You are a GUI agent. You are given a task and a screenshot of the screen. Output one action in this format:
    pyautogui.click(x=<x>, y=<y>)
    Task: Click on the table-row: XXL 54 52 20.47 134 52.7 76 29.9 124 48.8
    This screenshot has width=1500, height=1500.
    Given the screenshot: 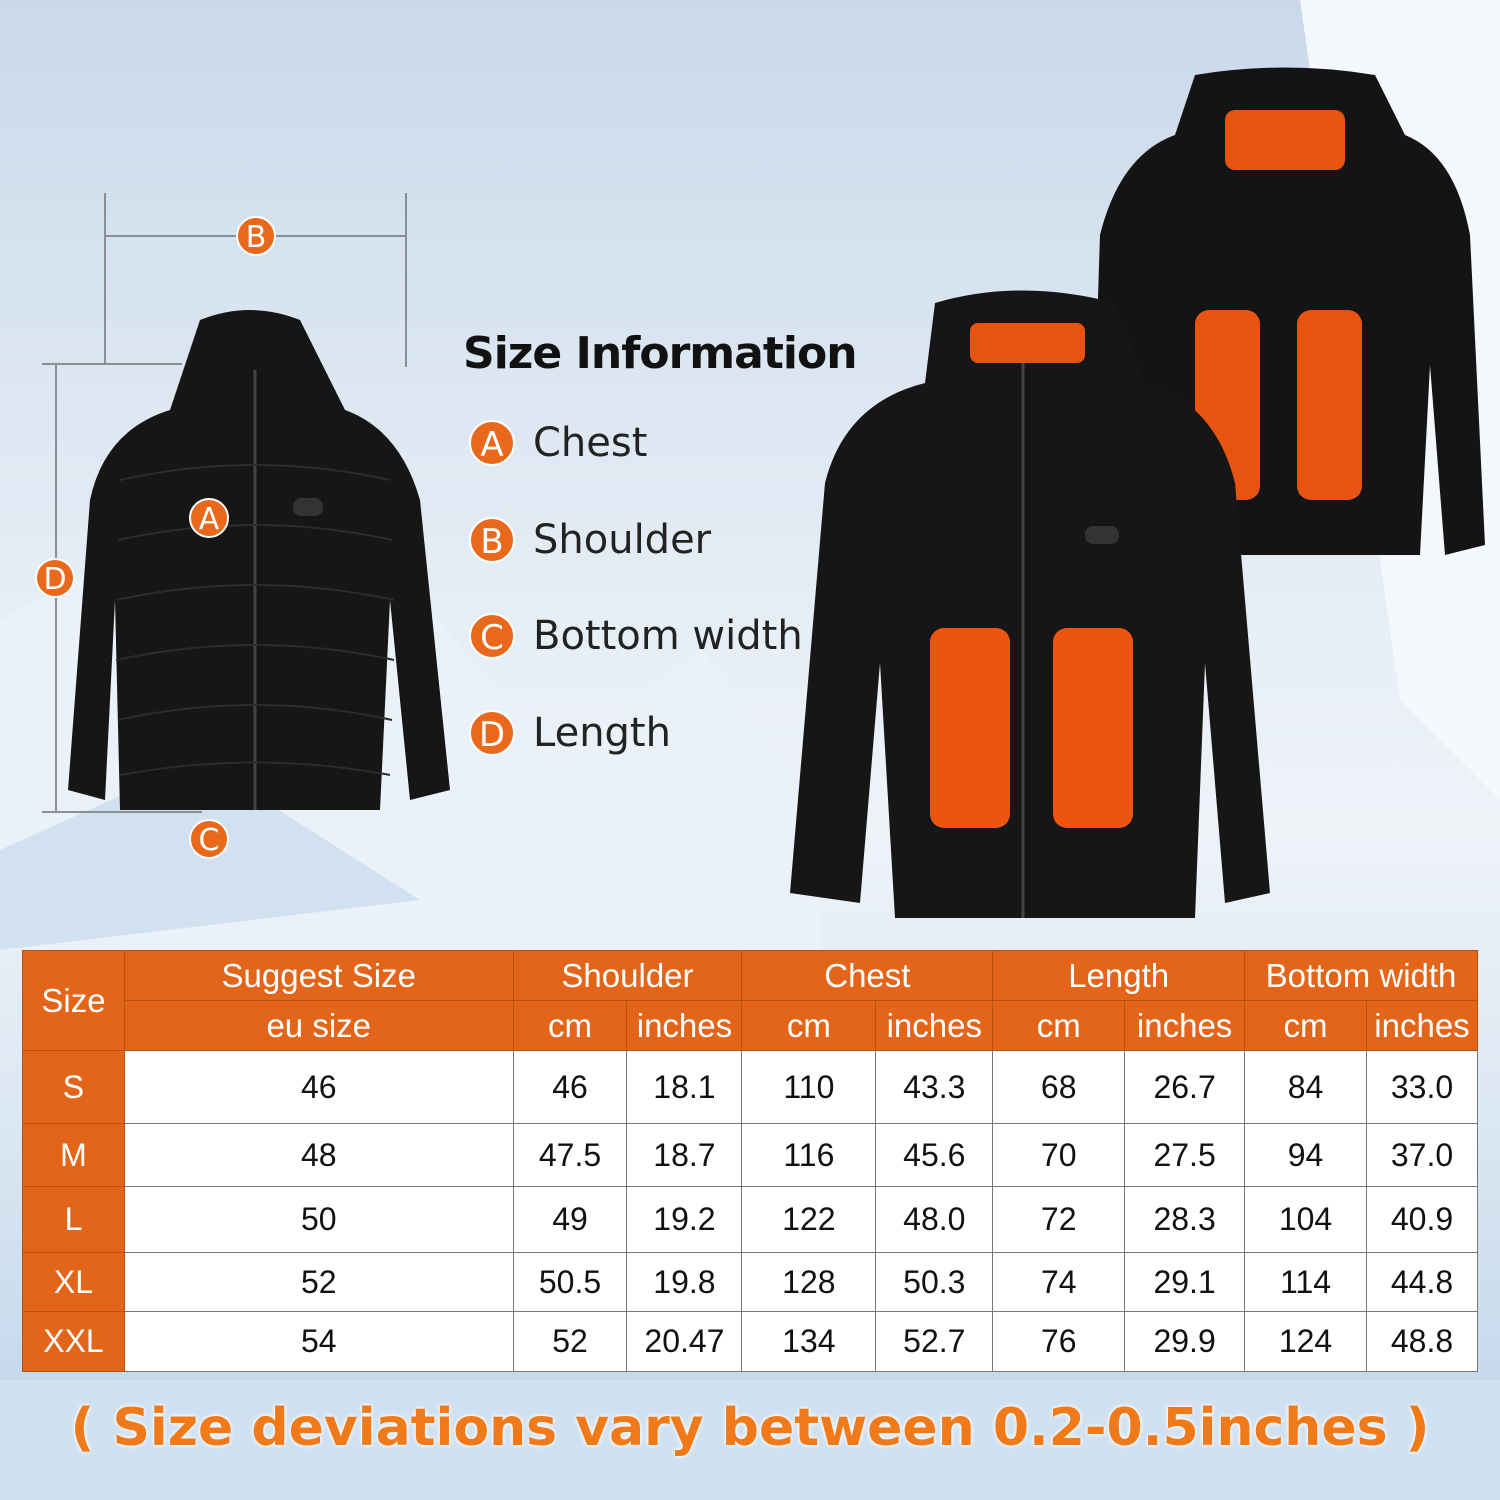 What is the action you would take?
    pyautogui.click(x=750, y=1341)
    